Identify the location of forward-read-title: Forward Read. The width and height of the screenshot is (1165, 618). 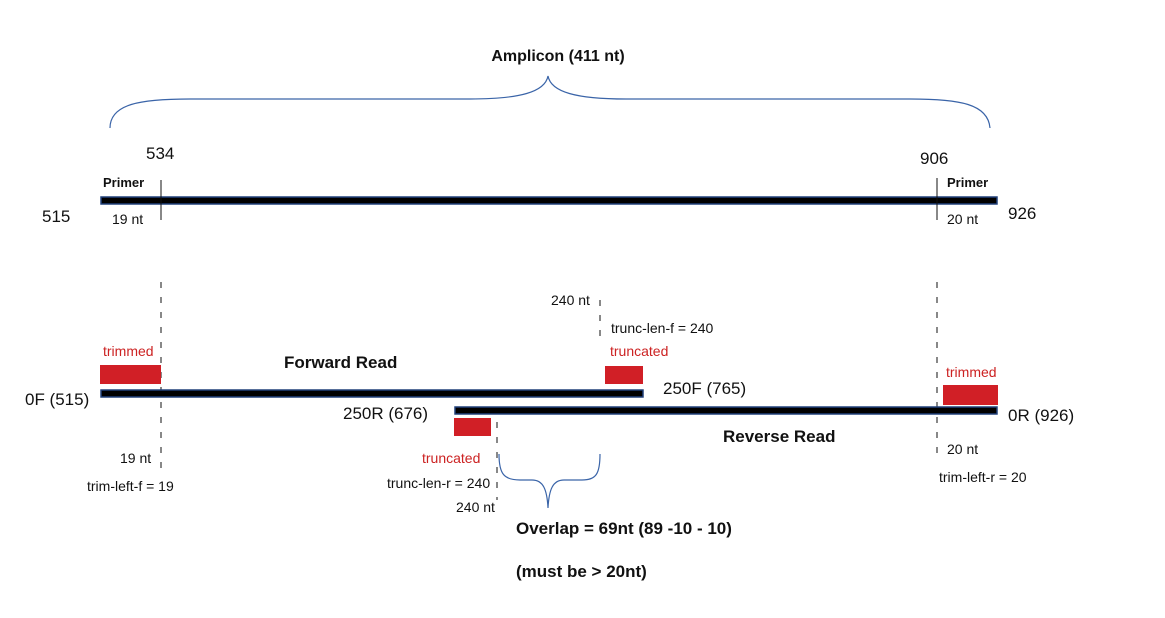
(340, 362).